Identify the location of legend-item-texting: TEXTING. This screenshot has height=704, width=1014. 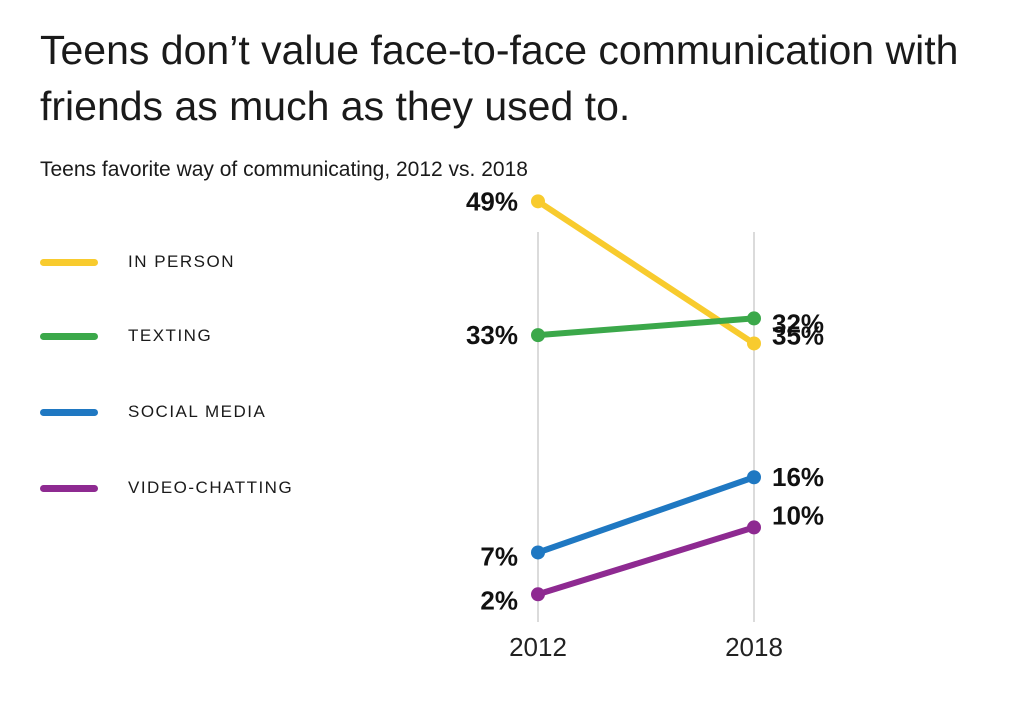
(126, 336).